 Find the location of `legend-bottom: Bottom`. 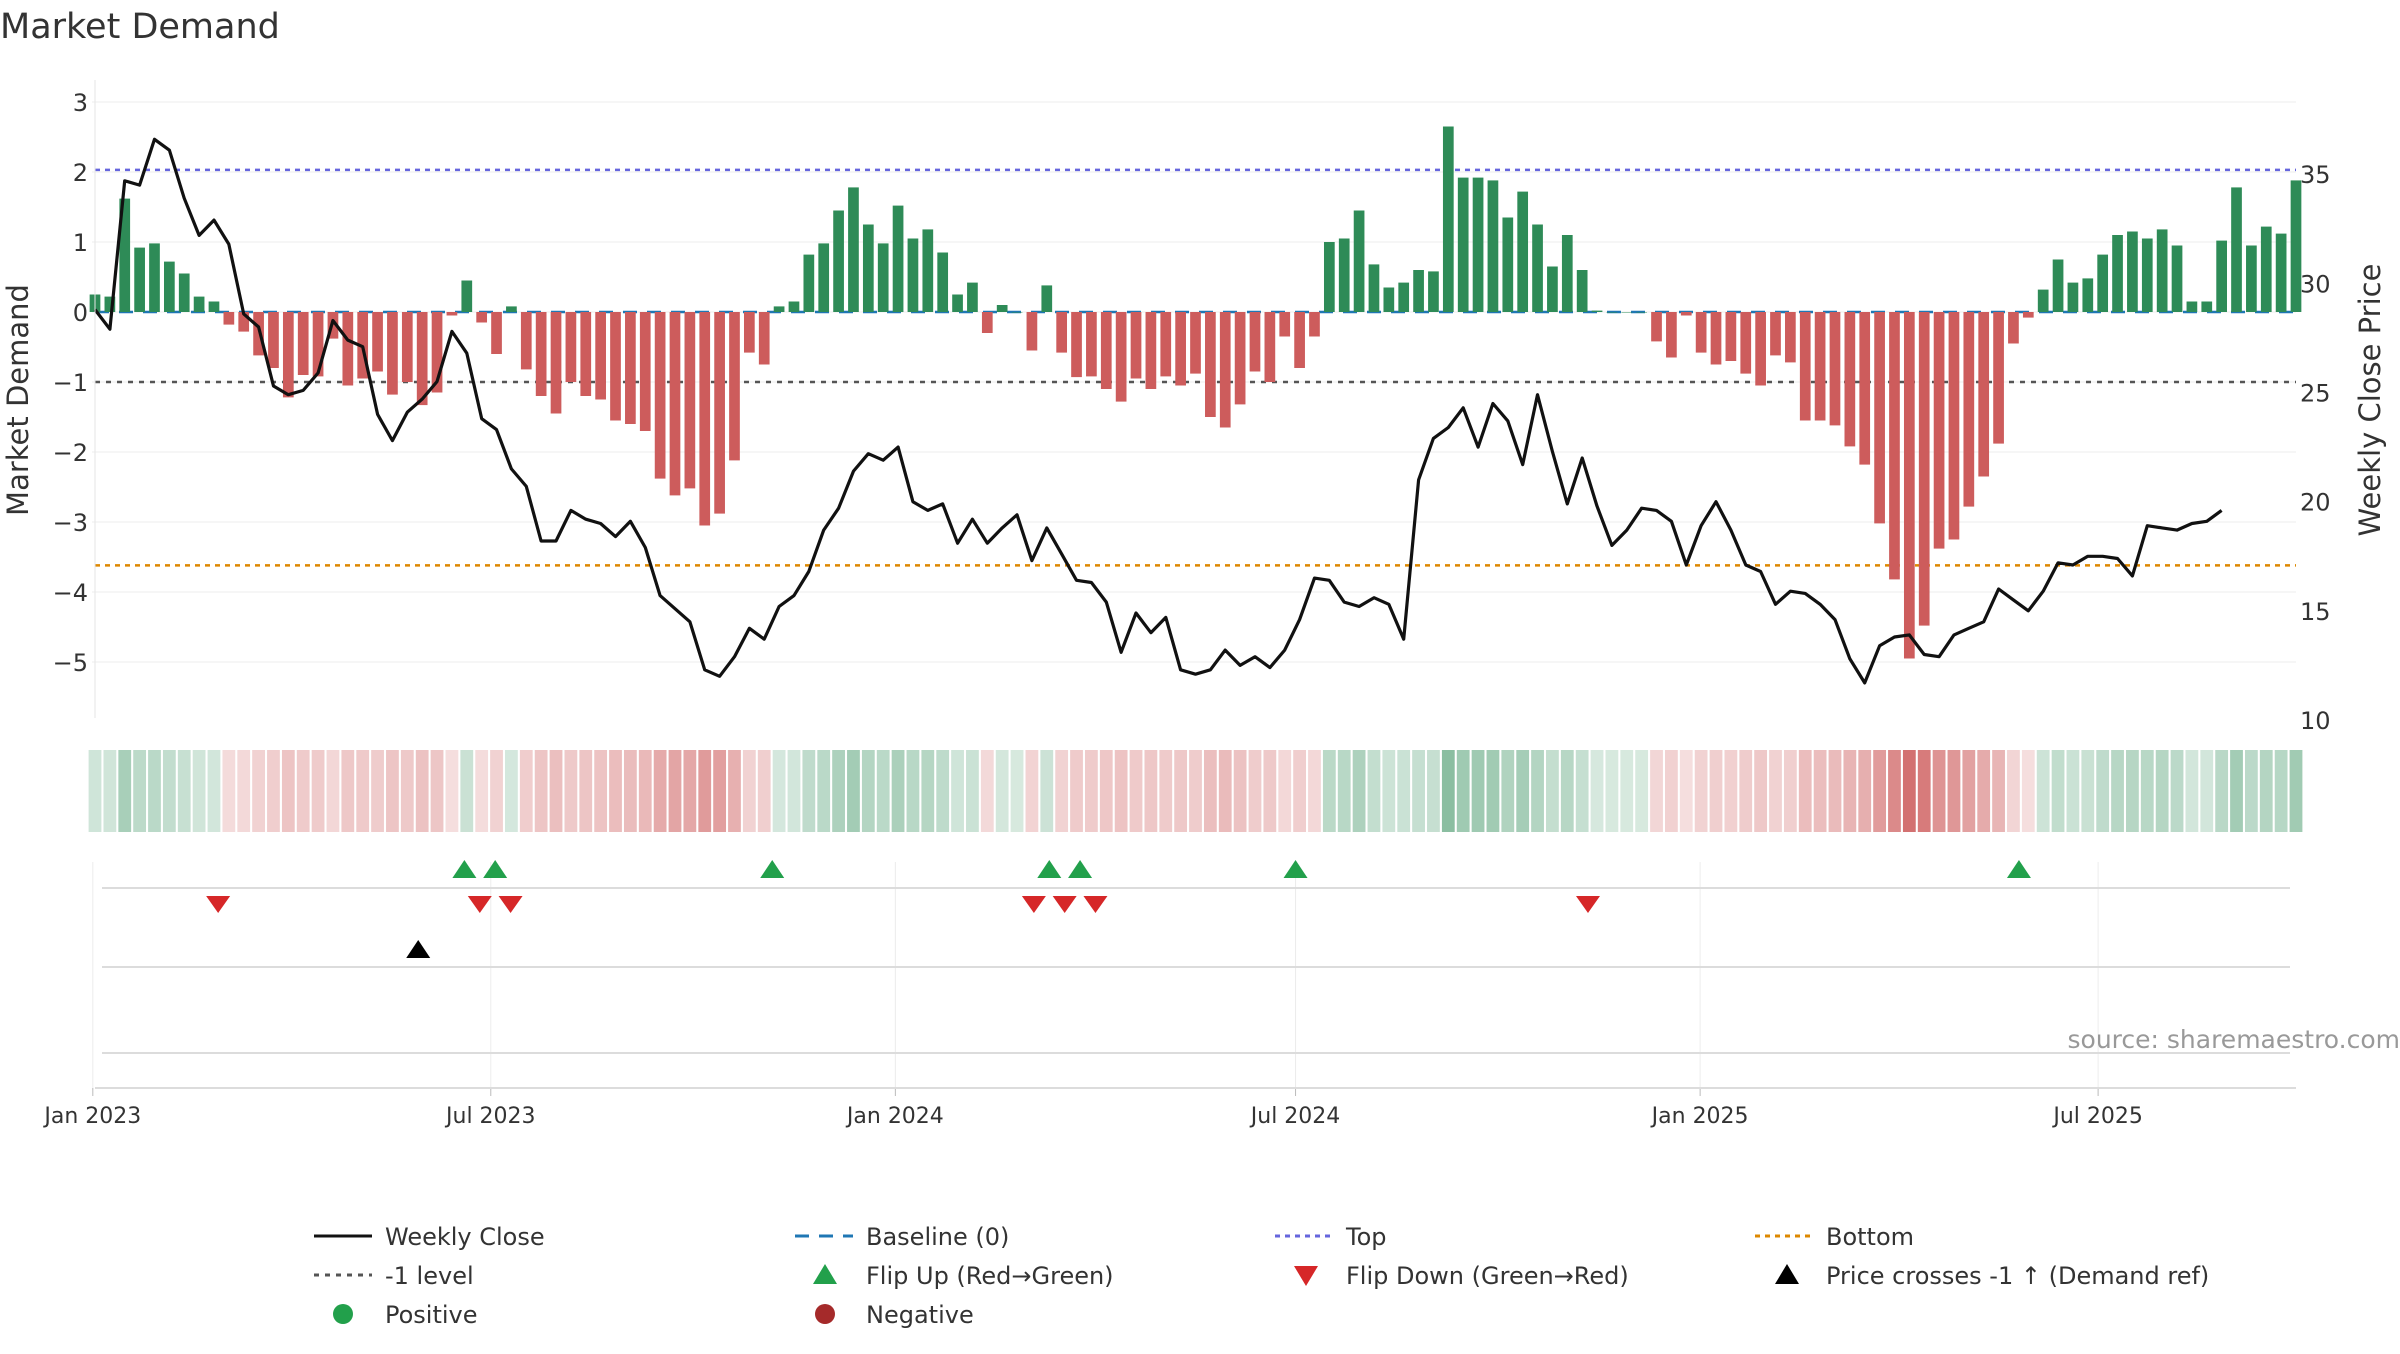

legend-bottom: Bottom is located at coordinates (1870, 1237).